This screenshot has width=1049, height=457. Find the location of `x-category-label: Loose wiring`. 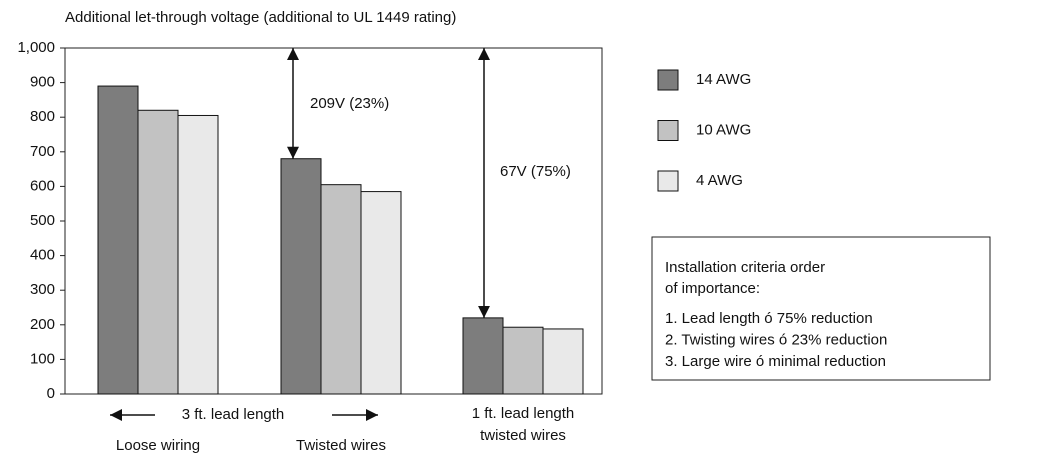

x-category-label: Loose wiring is located at coordinates (158, 445).